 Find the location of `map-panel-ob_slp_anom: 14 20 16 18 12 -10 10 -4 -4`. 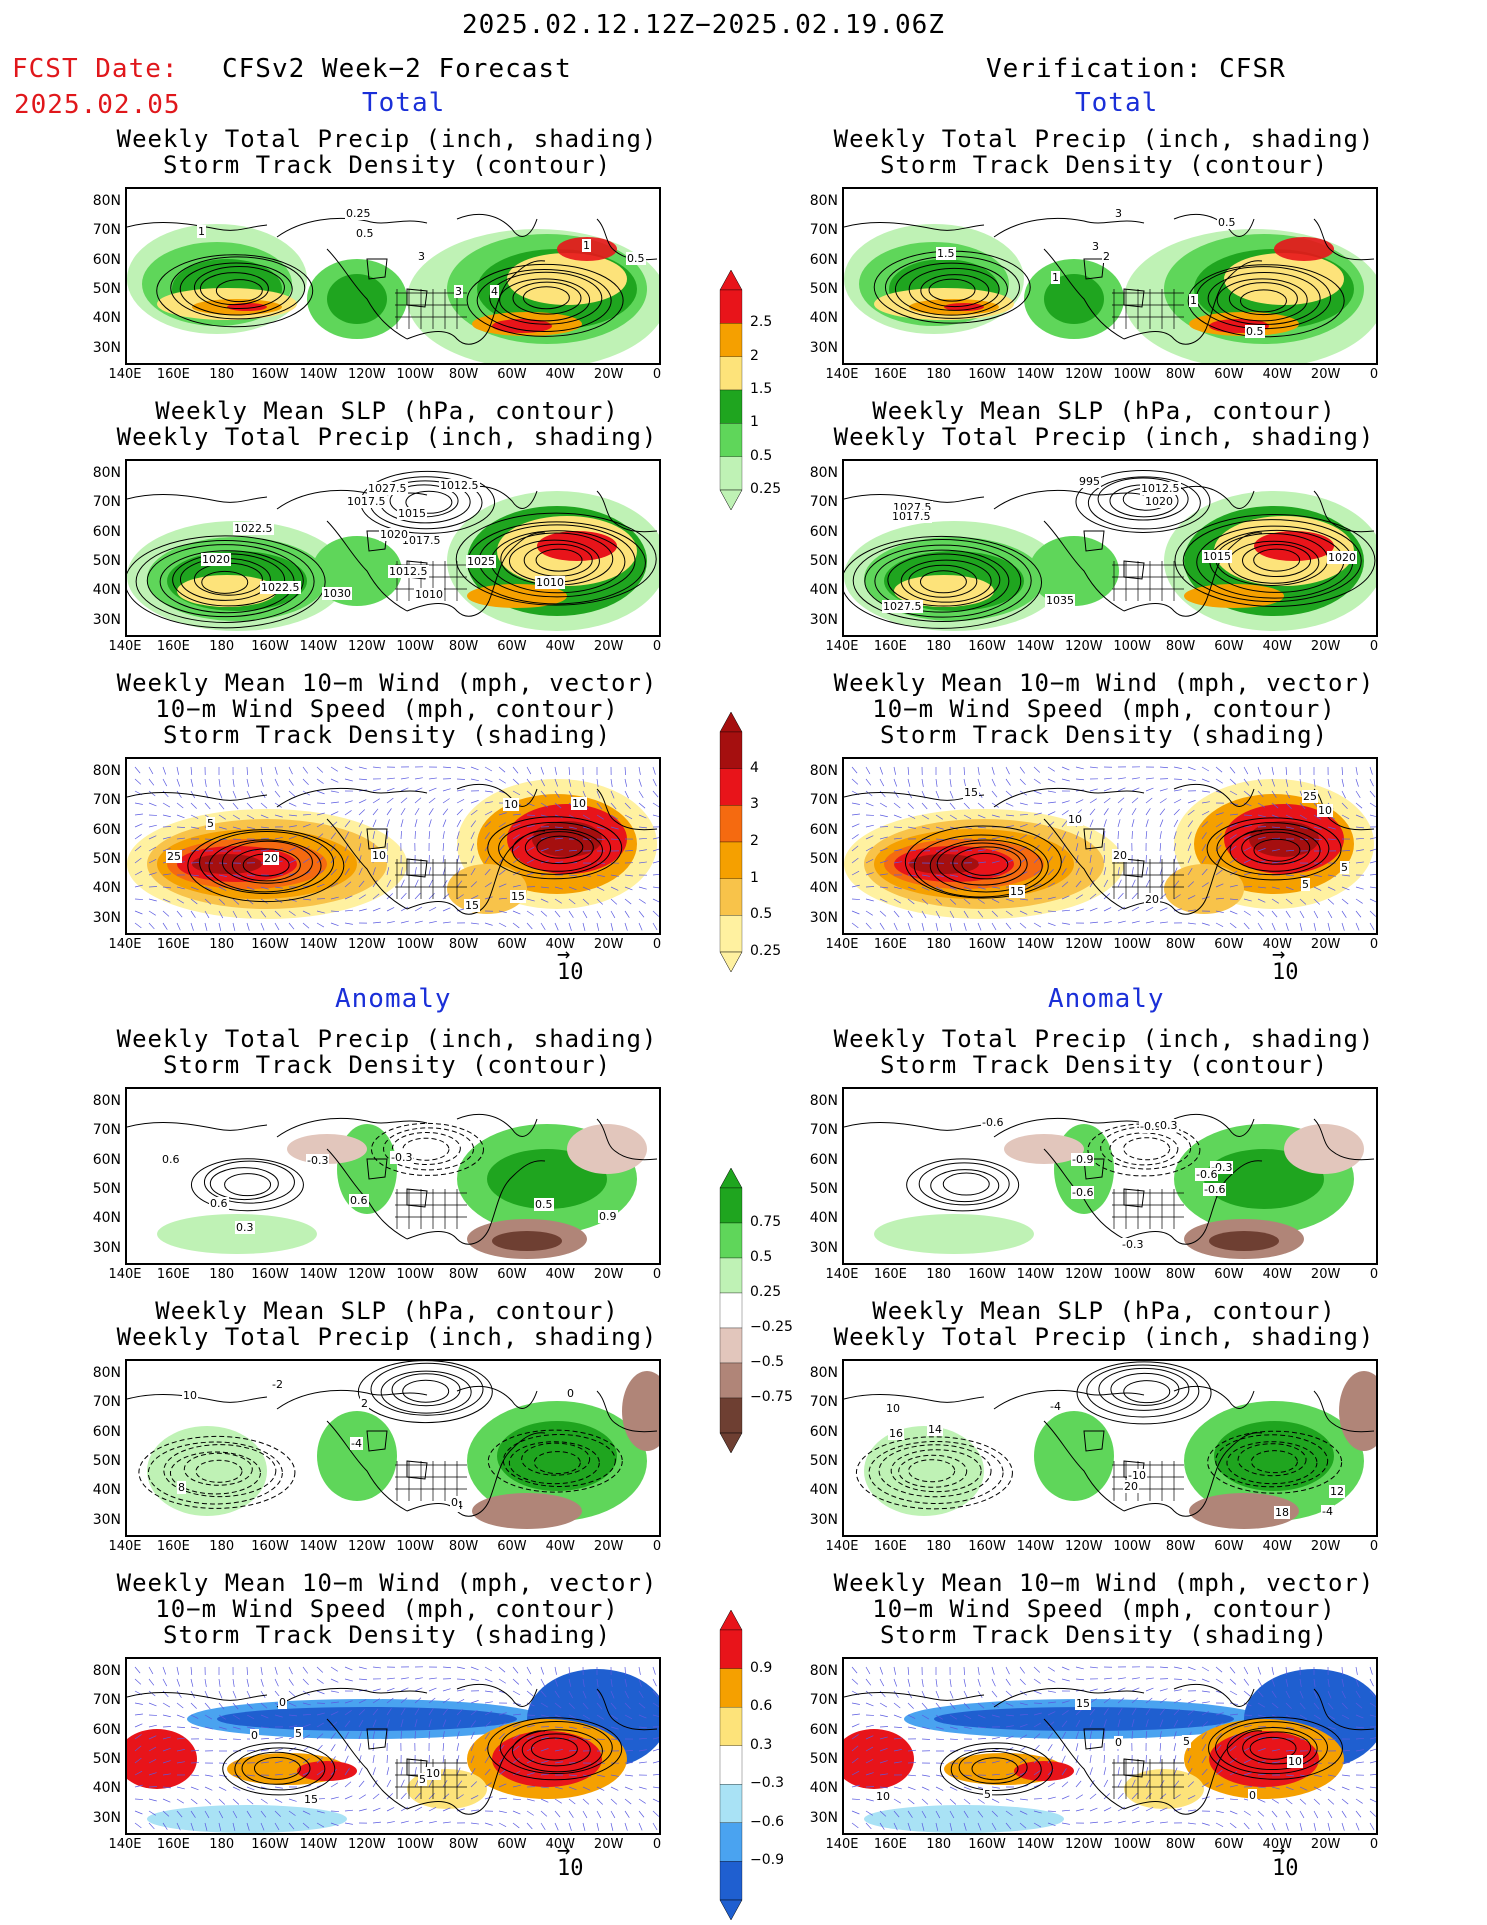

map-panel-ob_slp_anom: 14 20 16 18 12 -10 10 -4 -4 is located at coordinates (1110, 1448).